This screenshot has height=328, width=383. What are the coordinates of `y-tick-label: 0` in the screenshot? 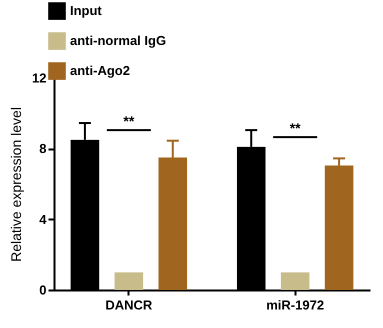 It's located at (42, 290).